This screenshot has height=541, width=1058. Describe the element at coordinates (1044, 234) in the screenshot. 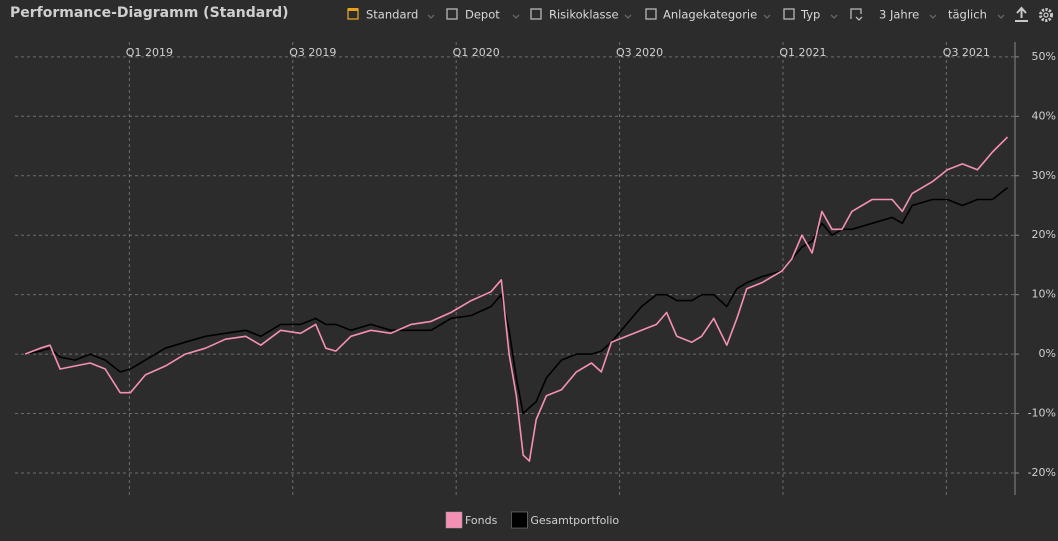

I see `y-tick-label: 20%` at that location.